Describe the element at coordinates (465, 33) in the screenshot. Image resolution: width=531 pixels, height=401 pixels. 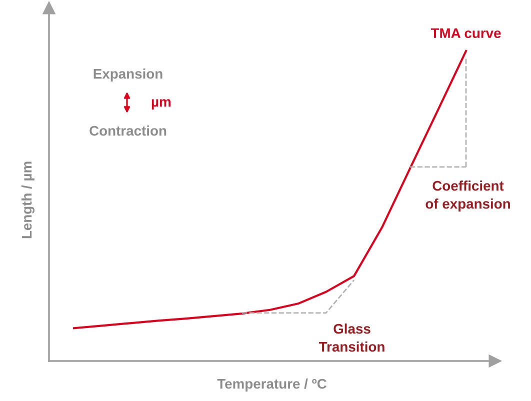
I see `series-label: TMA curve` at that location.